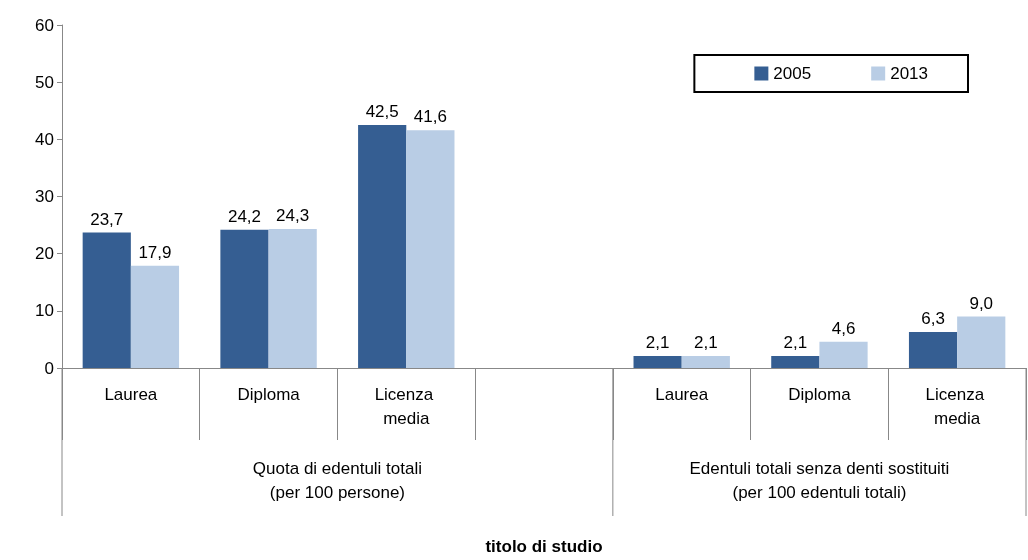 The image size is (1028, 560). I want to click on y-tick-label: 50, so click(44, 82).